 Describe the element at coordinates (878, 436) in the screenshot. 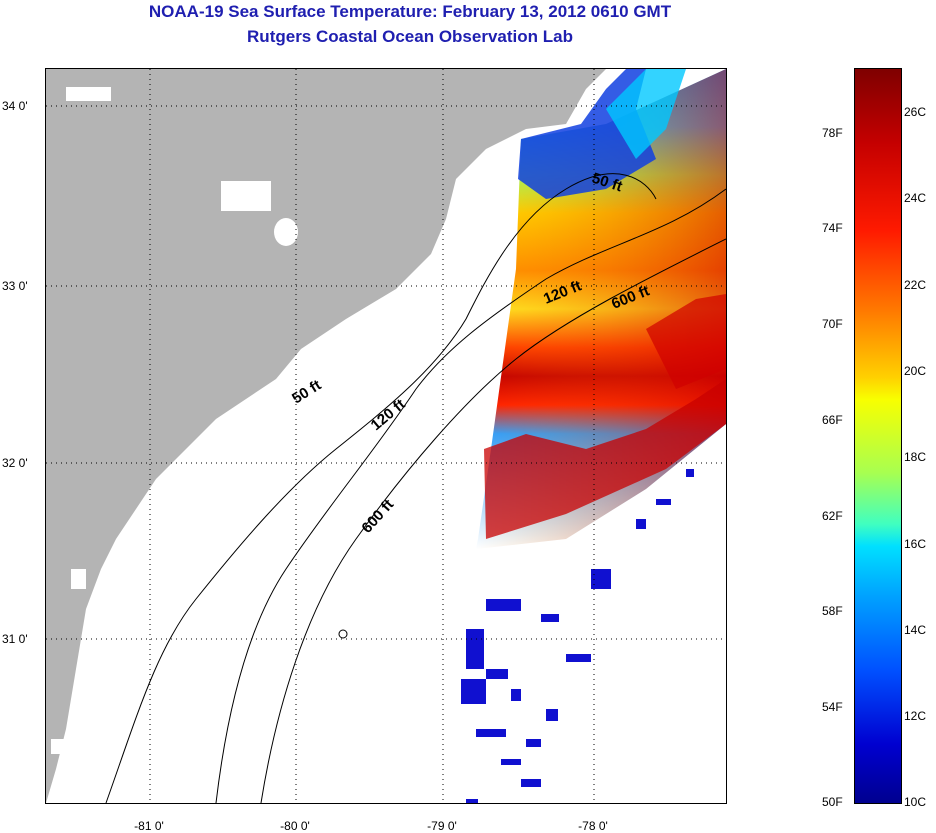

I see `colorbar` at that location.